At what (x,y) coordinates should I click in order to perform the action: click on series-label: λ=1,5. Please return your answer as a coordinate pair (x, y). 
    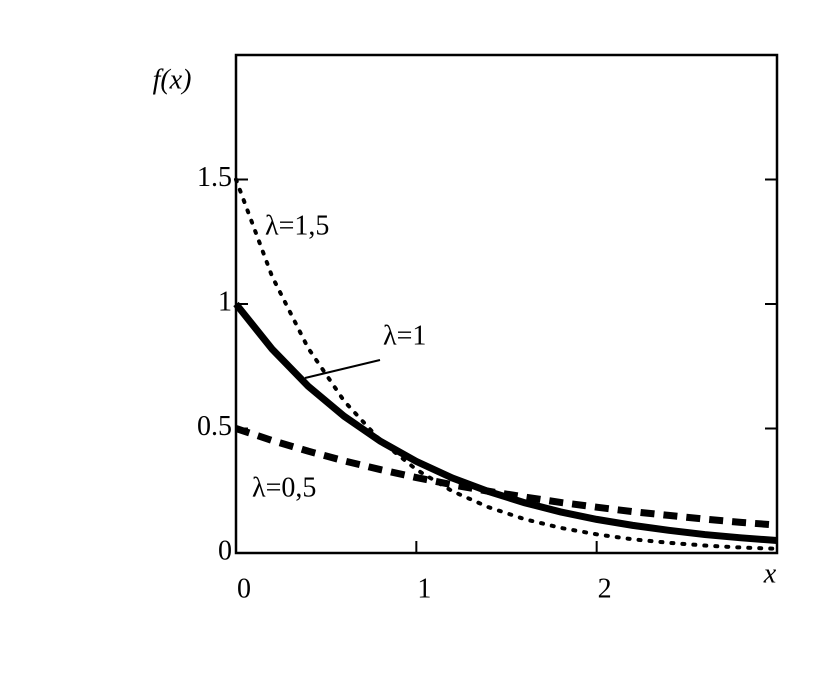
    Looking at the image, I should click on (297, 225).